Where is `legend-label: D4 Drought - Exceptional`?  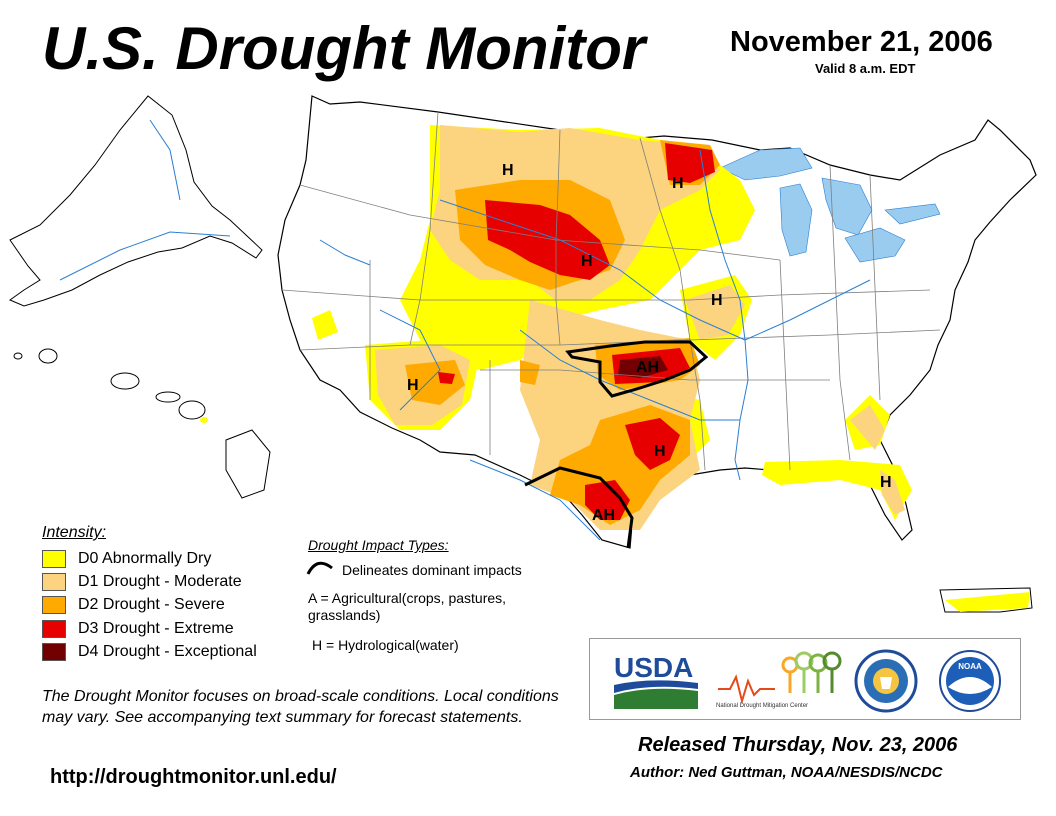
legend-label: D4 Drought - Exceptional is located at coordinates (167, 651).